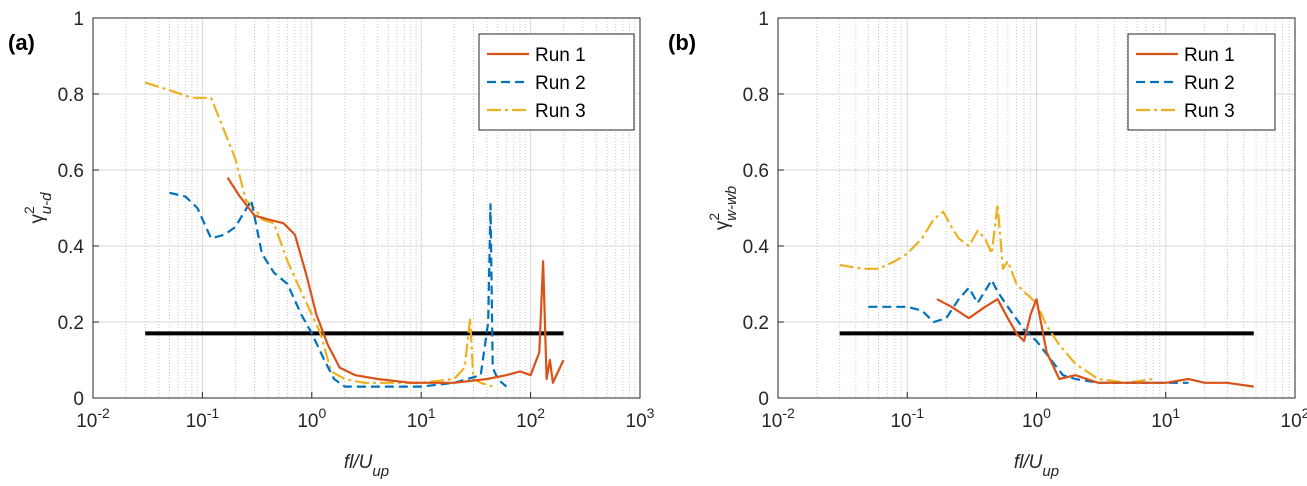  What do you see at coordinates (21, 42) in the screenshot?
I see `panel-label: (a)` at bounding box center [21, 42].